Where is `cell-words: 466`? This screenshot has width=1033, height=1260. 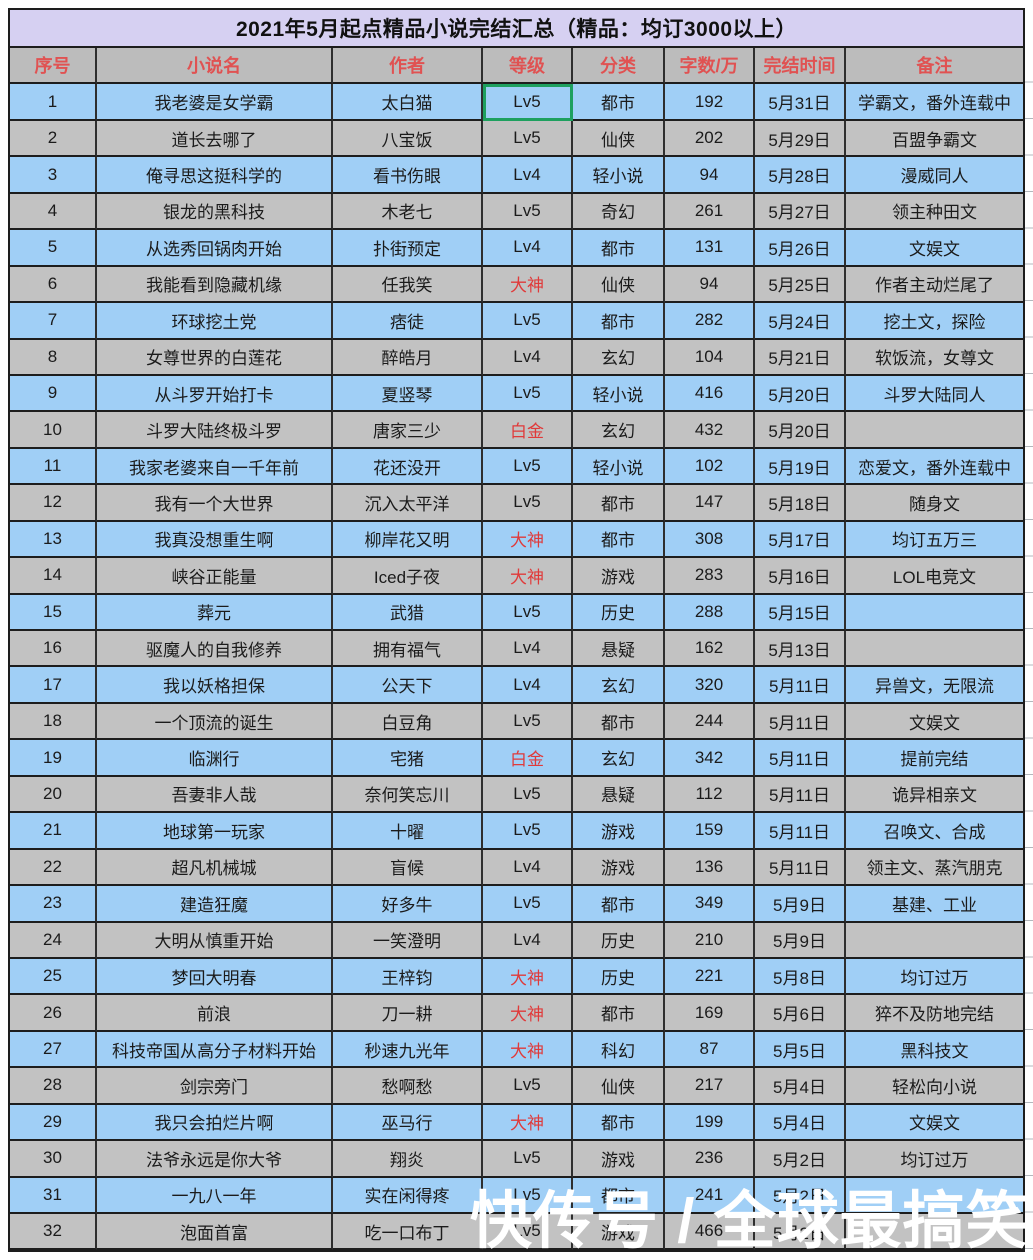
cell-words: 466 is located at coordinates (710, 1232).